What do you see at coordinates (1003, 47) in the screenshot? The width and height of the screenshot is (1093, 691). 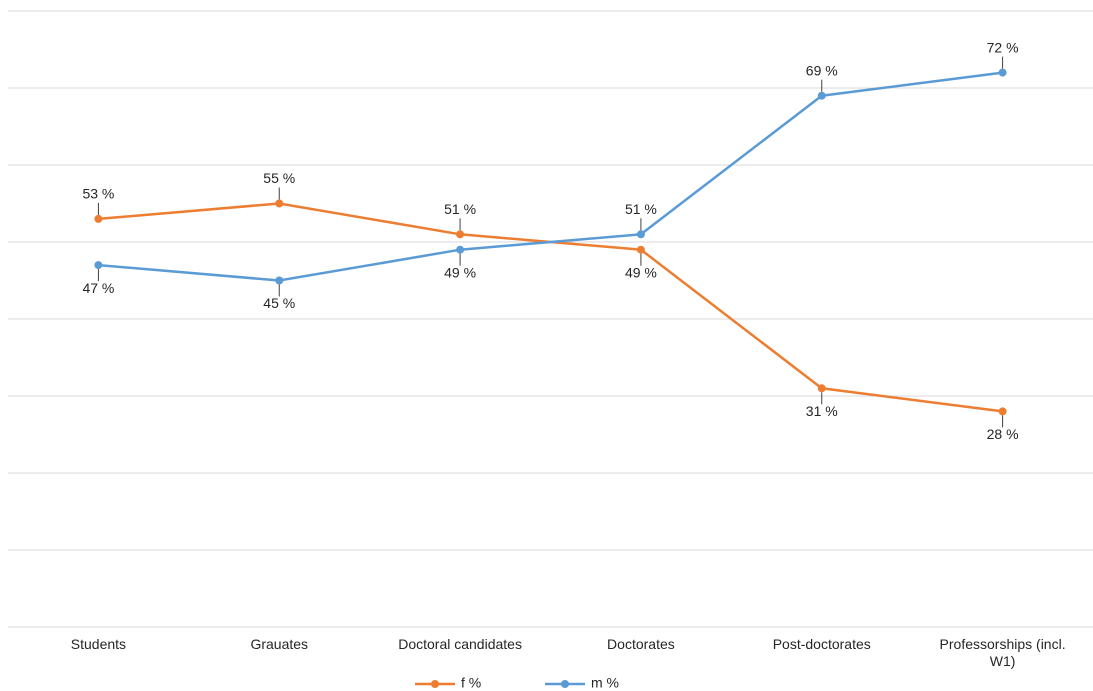 I see `data-label: 72 %` at bounding box center [1003, 47].